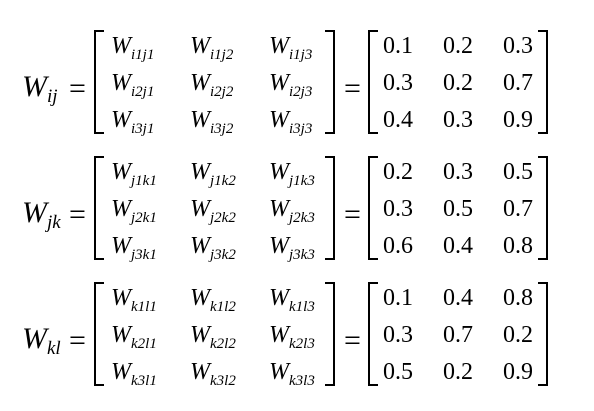 The height and width of the screenshot is (411, 594). Describe the element at coordinates (291, 48) in the screenshot. I see `matrix-symbol-cell: Wi1j3` at that location.